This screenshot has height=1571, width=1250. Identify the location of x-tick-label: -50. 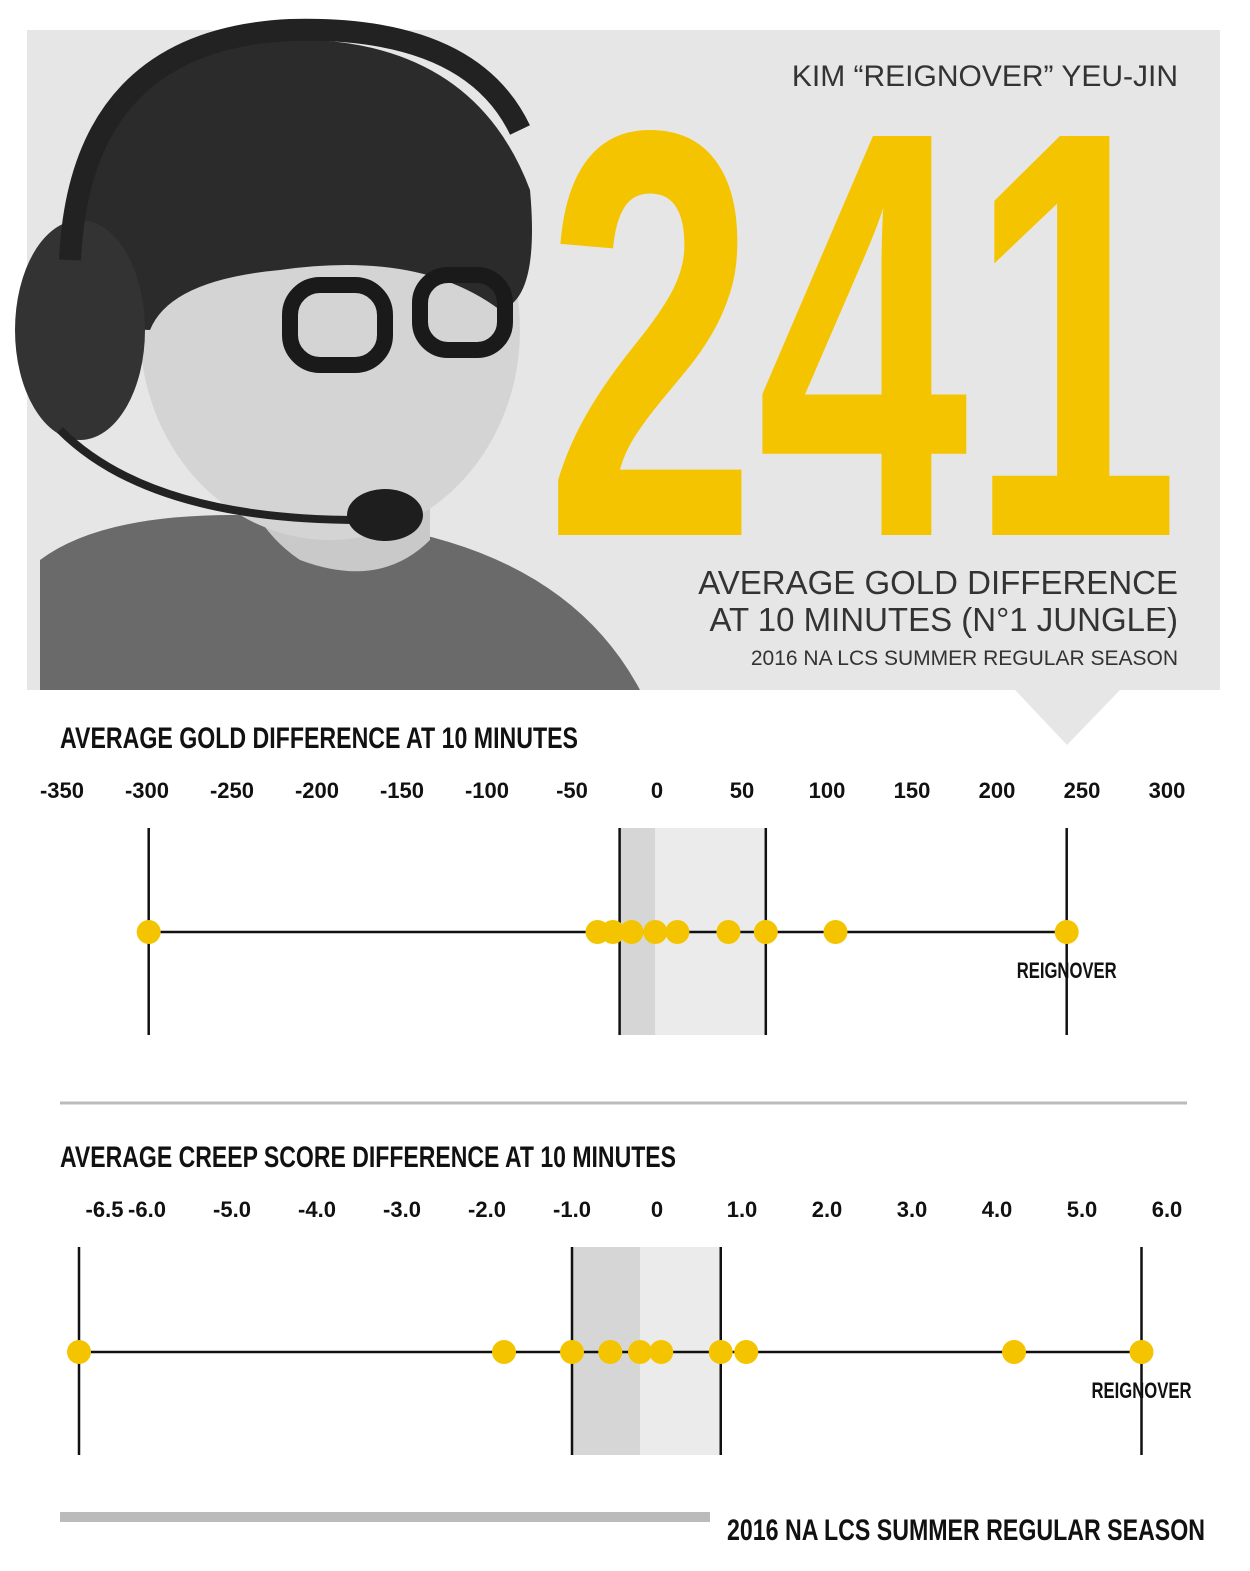
(572, 790).